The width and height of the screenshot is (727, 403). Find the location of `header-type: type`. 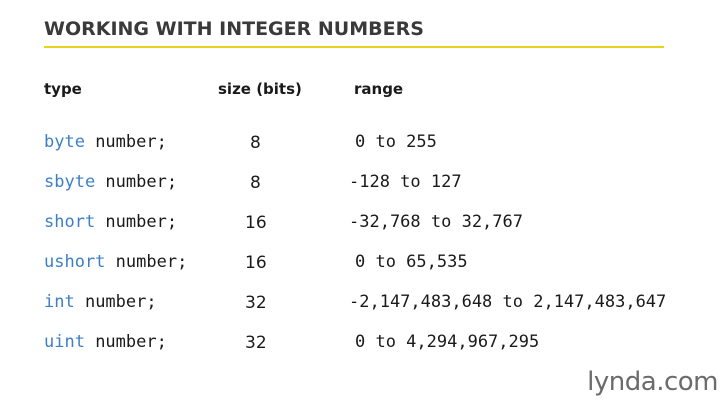

header-type: type is located at coordinates (63, 89).